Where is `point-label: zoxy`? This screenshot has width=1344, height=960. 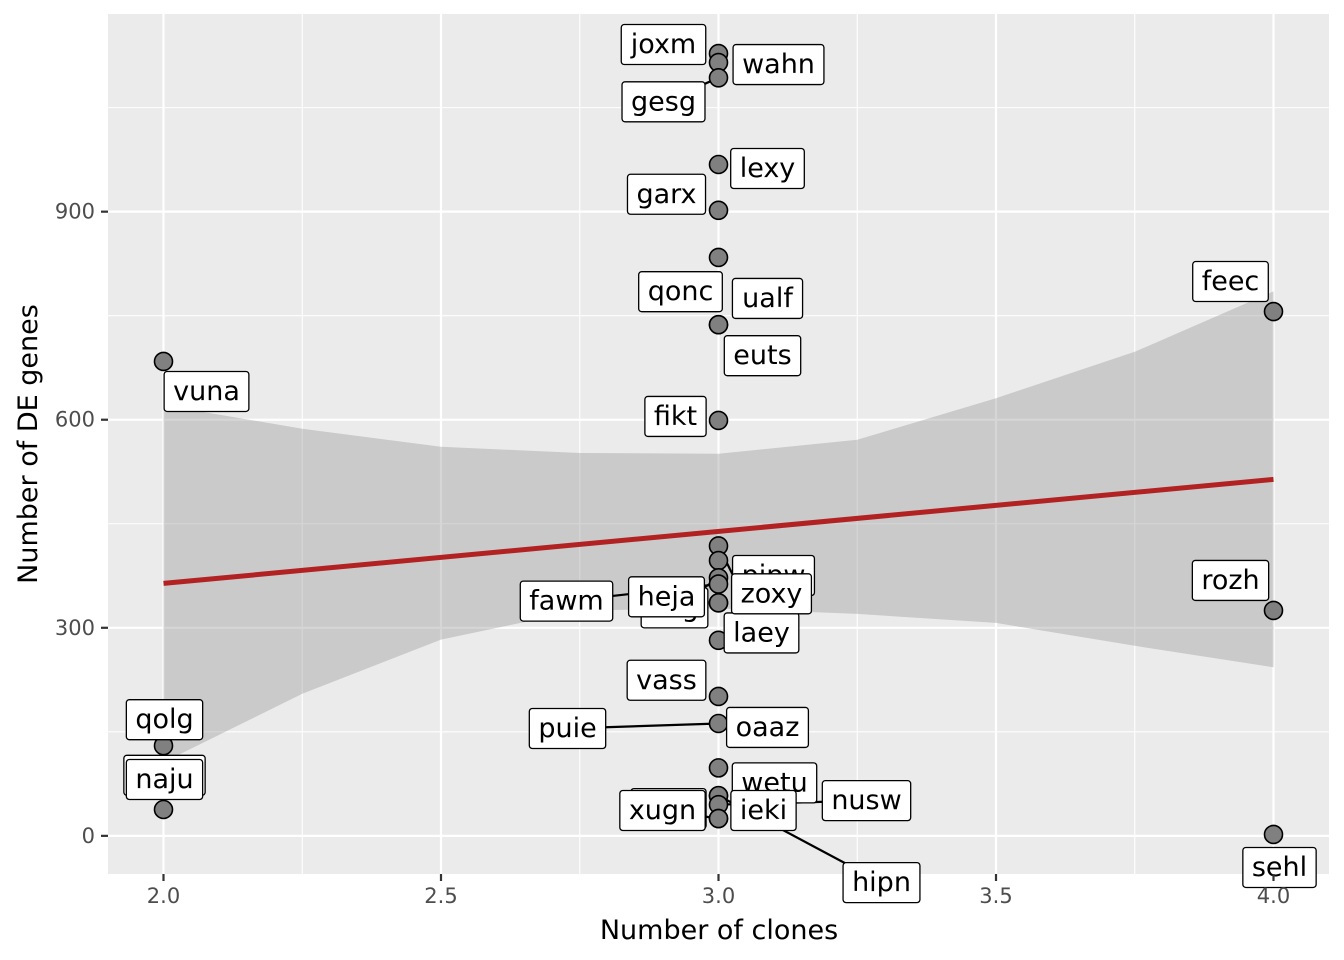 point-label: zoxy is located at coordinates (771, 594).